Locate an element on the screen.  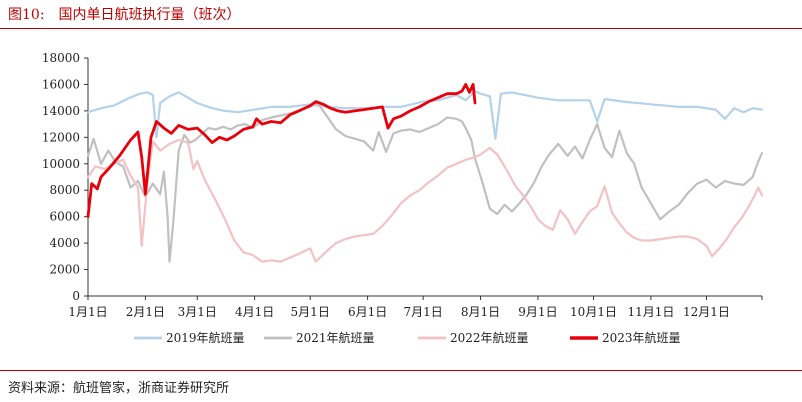
legend-label: 2022年航班量 is located at coordinates (489, 337).